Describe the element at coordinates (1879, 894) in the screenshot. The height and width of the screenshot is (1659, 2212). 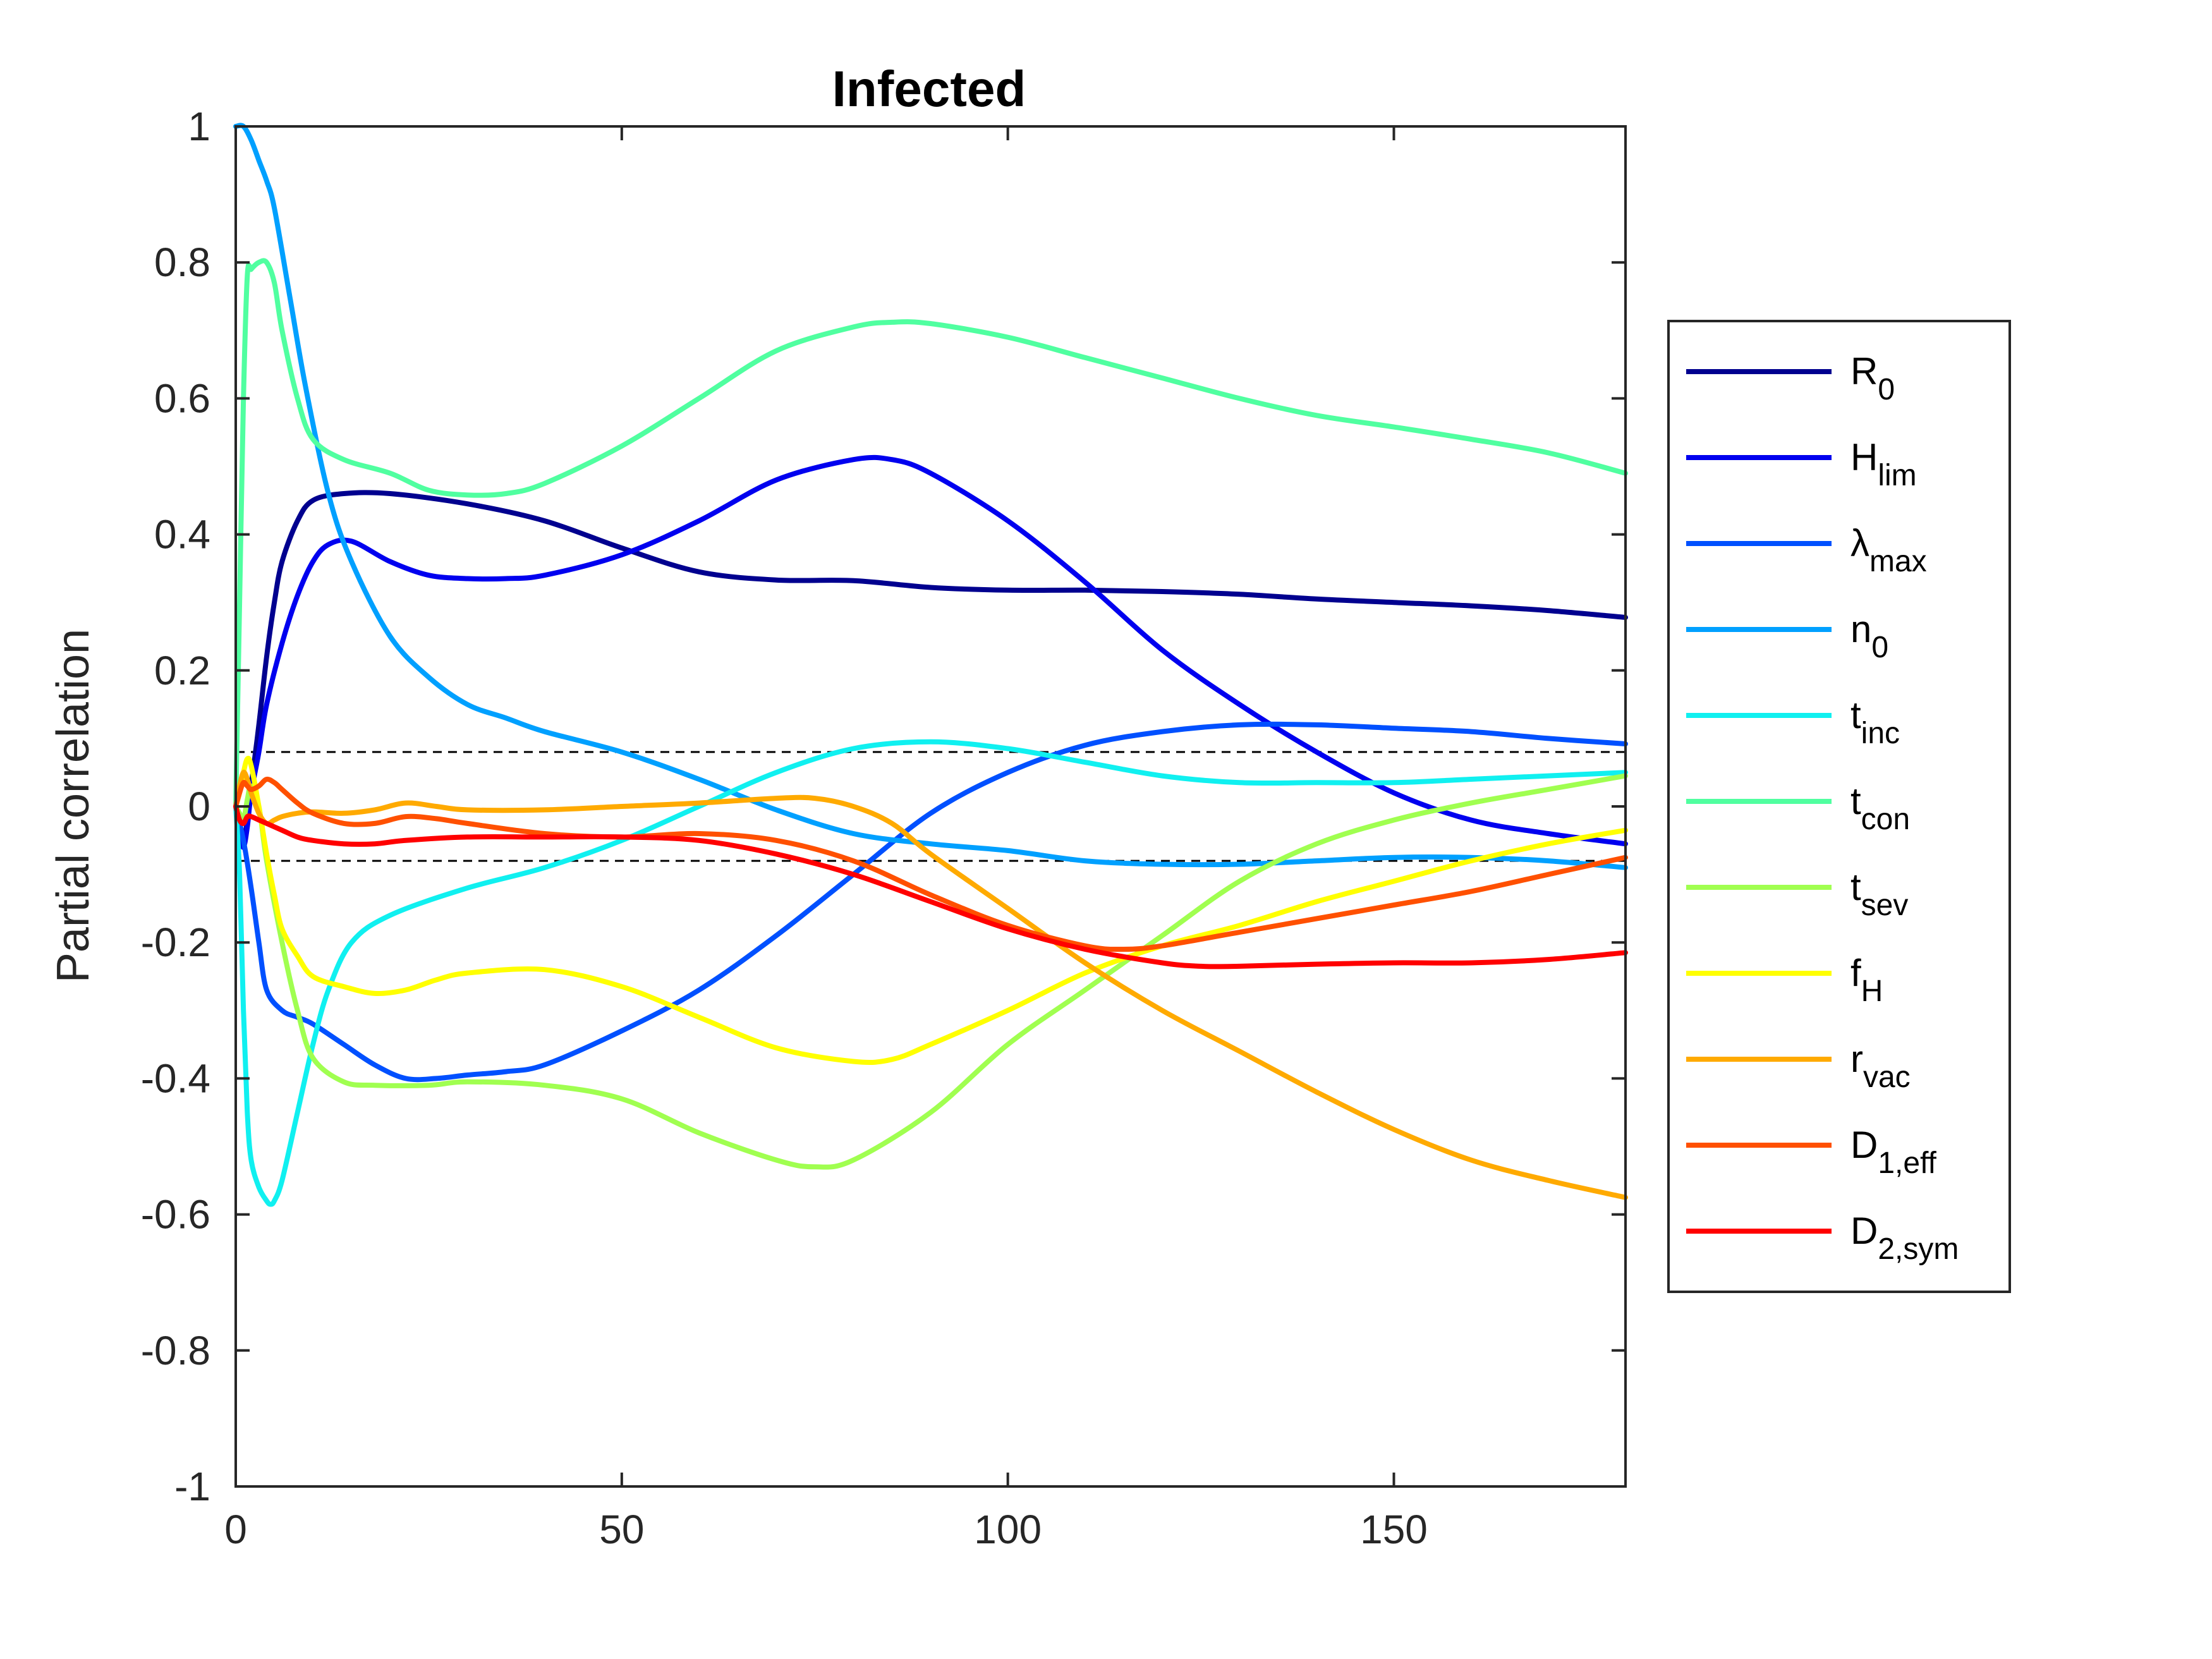
I see `legend-label: tsev` at that location.